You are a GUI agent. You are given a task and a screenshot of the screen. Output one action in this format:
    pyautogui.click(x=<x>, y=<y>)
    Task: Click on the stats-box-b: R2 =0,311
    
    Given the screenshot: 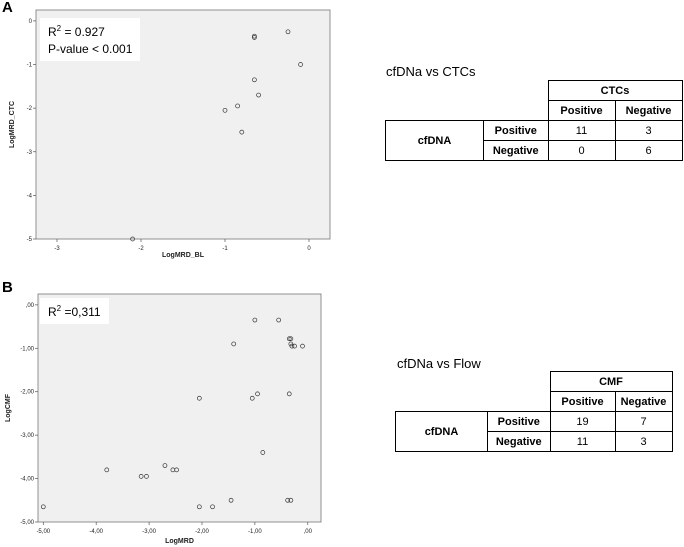 What is the action you would take?
    pyautogui.click(x=74, y=311)
    